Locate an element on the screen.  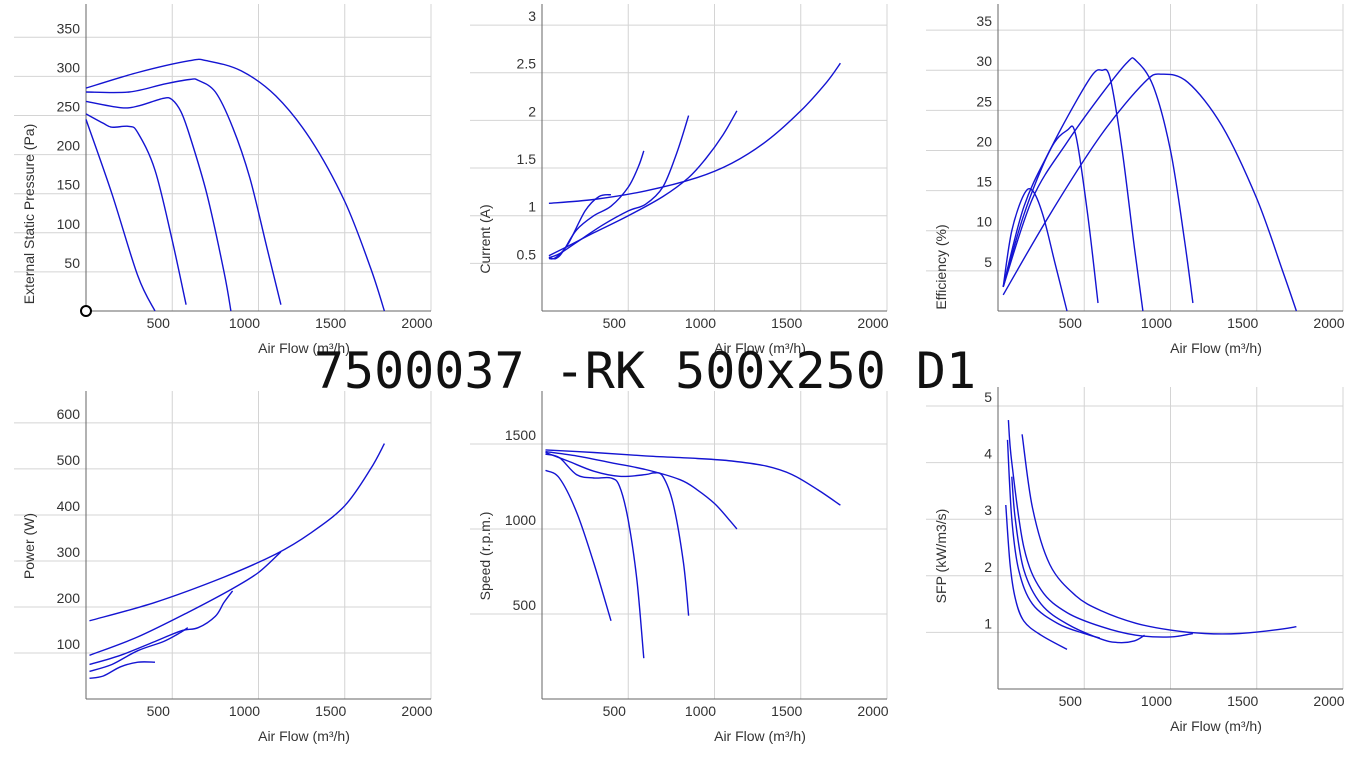
y-axis-title: External Static Pressure (Pa) is located at coordinates (29, 214).